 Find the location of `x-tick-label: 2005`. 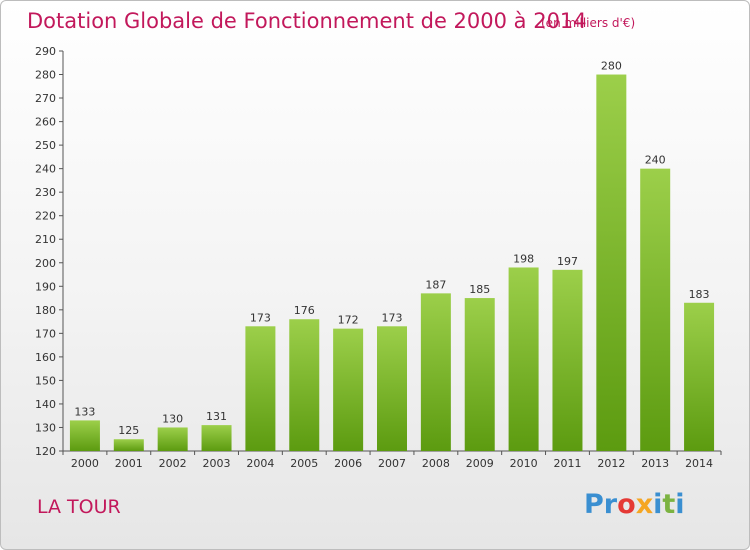

x-tick-label: 2005 is located at coordinates (304, 463).